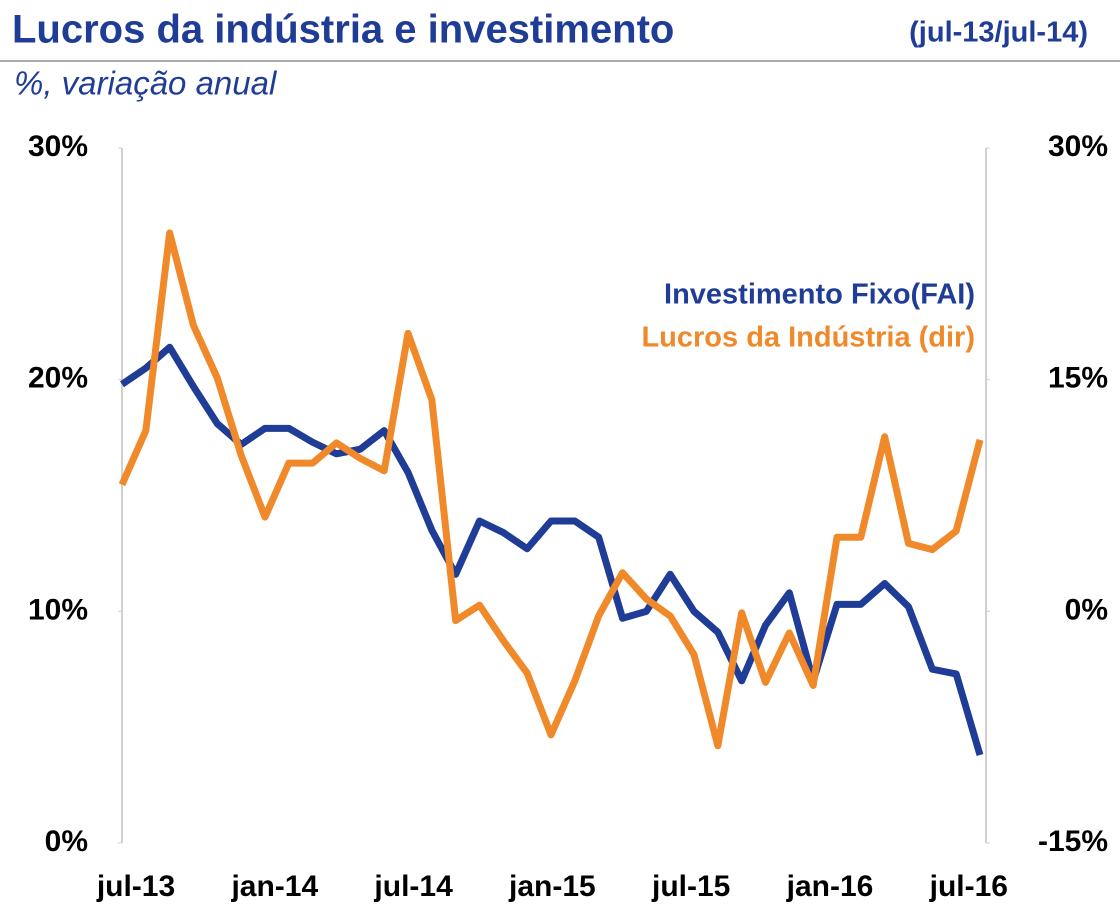  Describe the element at coordinates (58, 146) in the screenshot. I see `y-tick-label: 30%` at that location.